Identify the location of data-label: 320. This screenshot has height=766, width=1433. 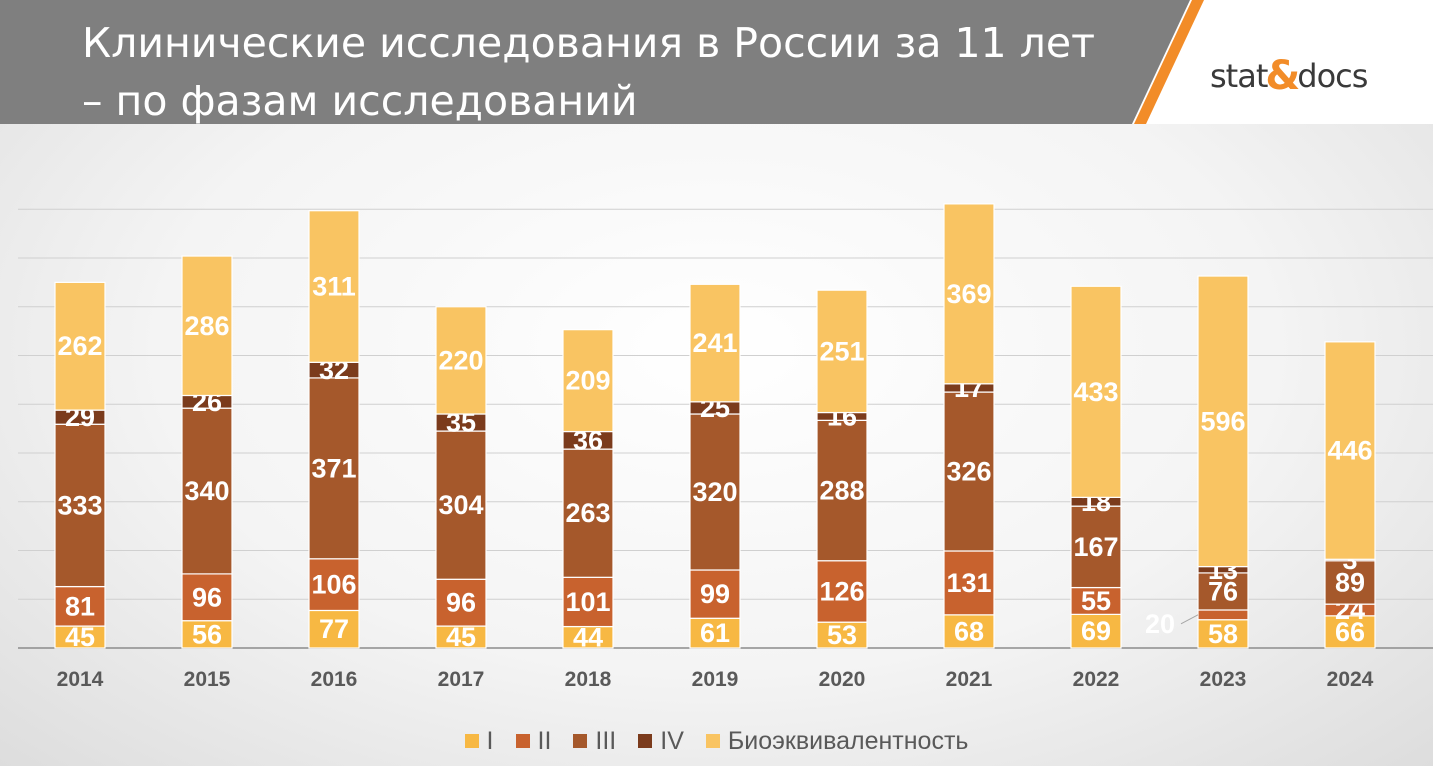
(714, 492).